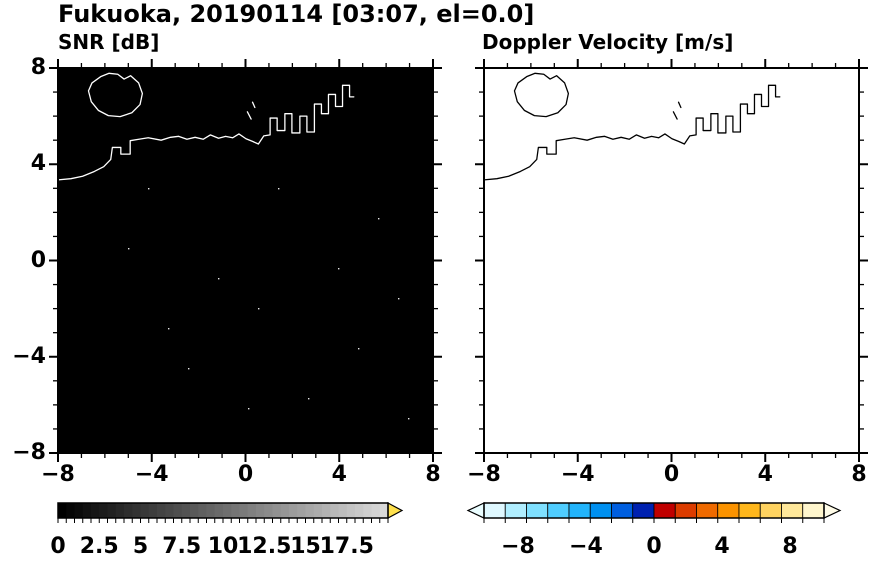 The width and height of the screenshot is (870, 570). What do you see at coordinates (269, 304) in the screenshot?
I see `noise-speckles` at bounding box center [269, 304].